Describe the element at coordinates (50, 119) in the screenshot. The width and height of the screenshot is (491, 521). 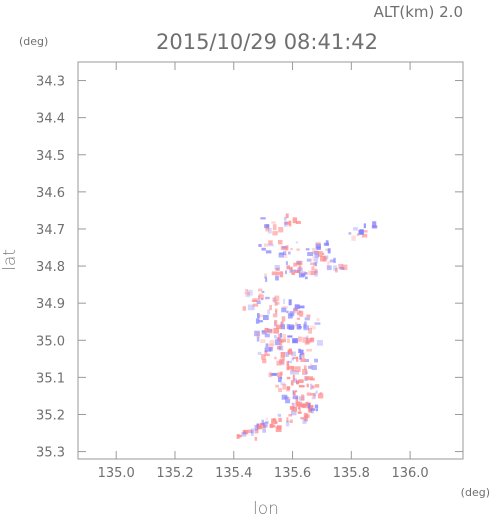
I see `y-tick-label: 34.4` at that location.